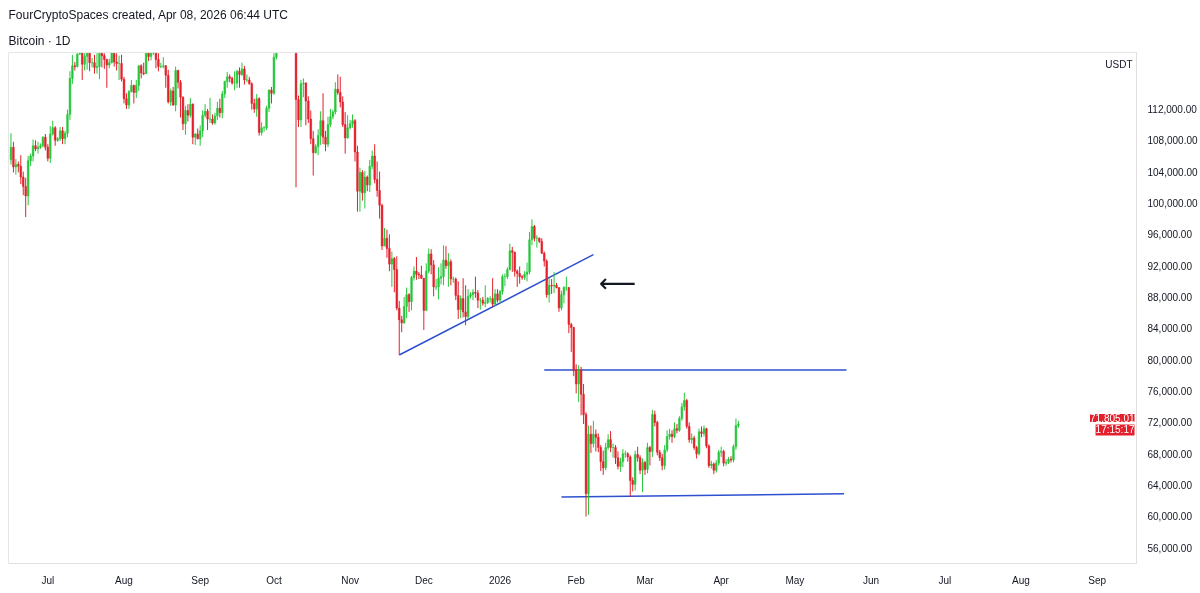 This screenshot has height=593, width=1200. I want to click on text: FourCryptoSpaces created, Apr 08, 2026 06:44 UTC, so click(148, 14).